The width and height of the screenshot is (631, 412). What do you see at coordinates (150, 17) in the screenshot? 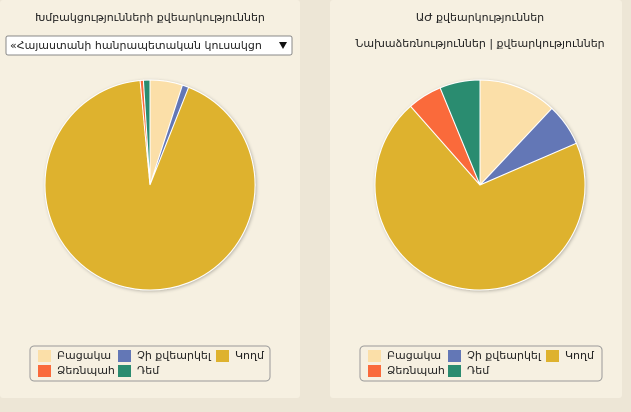
I see `chart-title: Խմբակցությունների քվեարկություններ` at bounding box center [150, 17].